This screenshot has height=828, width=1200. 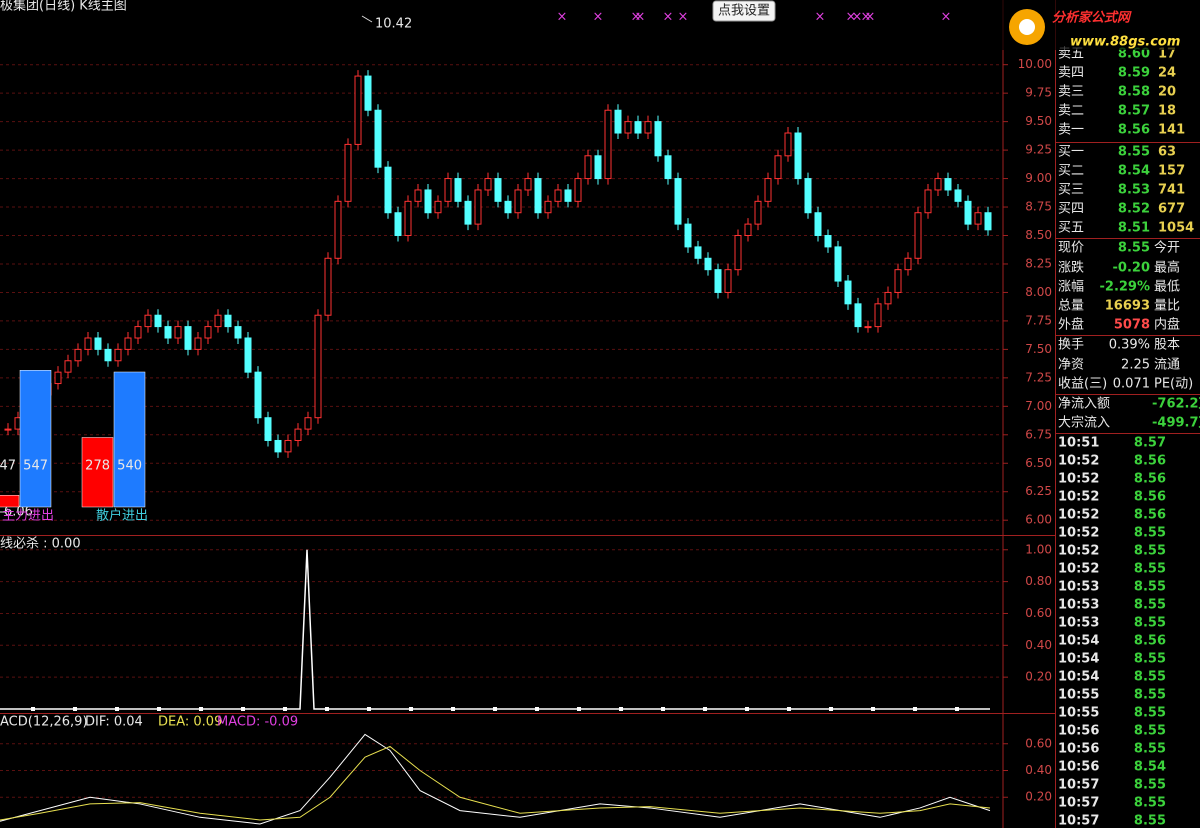 I want to click on quote-value: 0.39%, so click(x=1129, y=345).